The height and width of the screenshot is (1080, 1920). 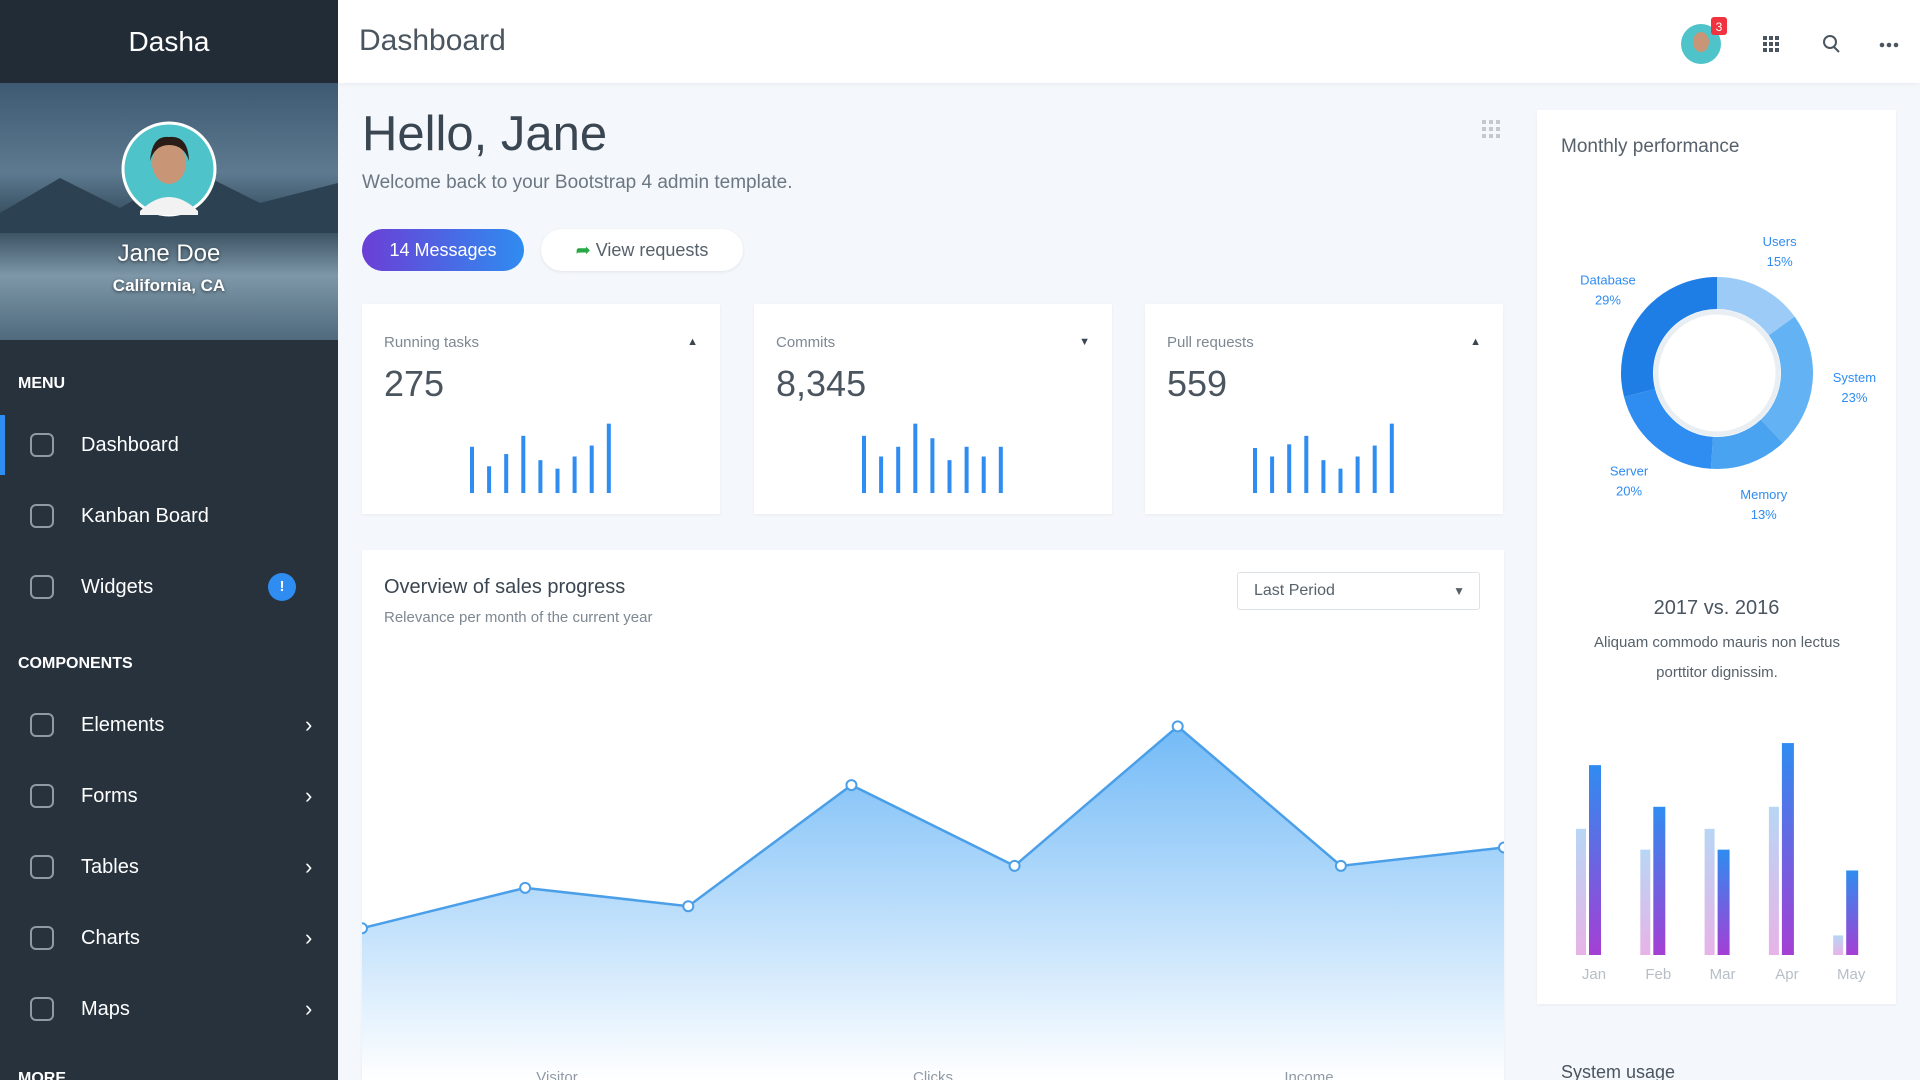 I want to click on user-location: California, CA, so click(x=169, y=285).